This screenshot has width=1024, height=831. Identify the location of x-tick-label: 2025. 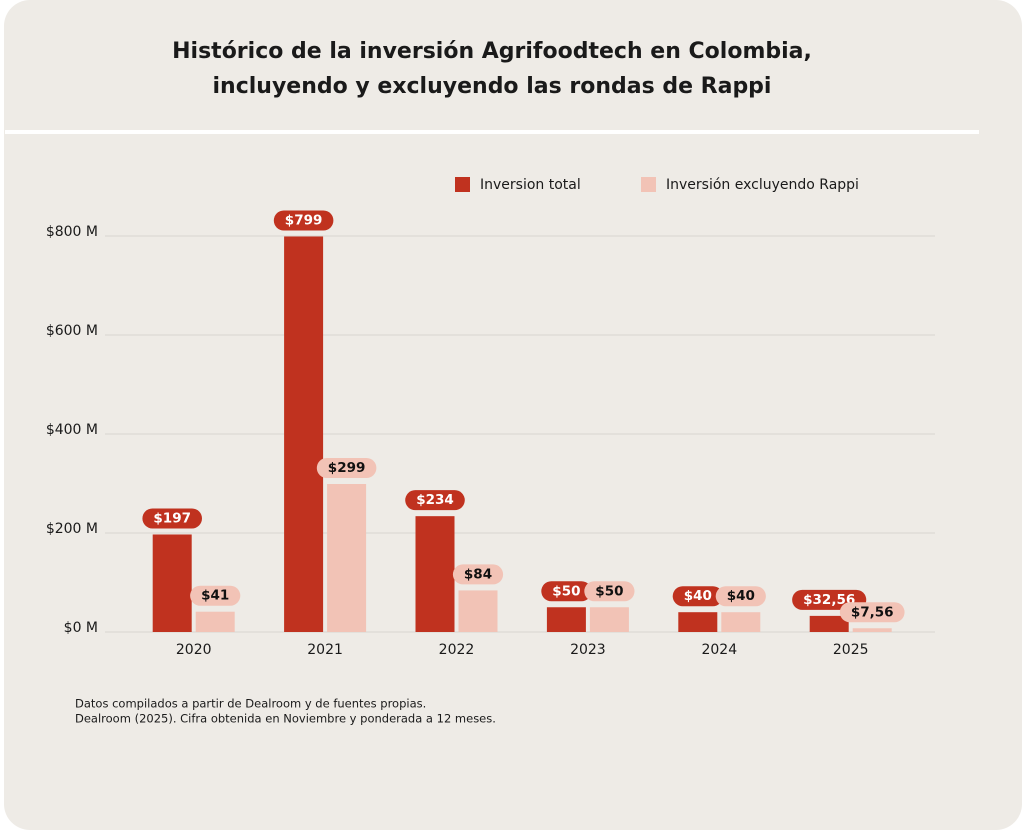
(851, 650).